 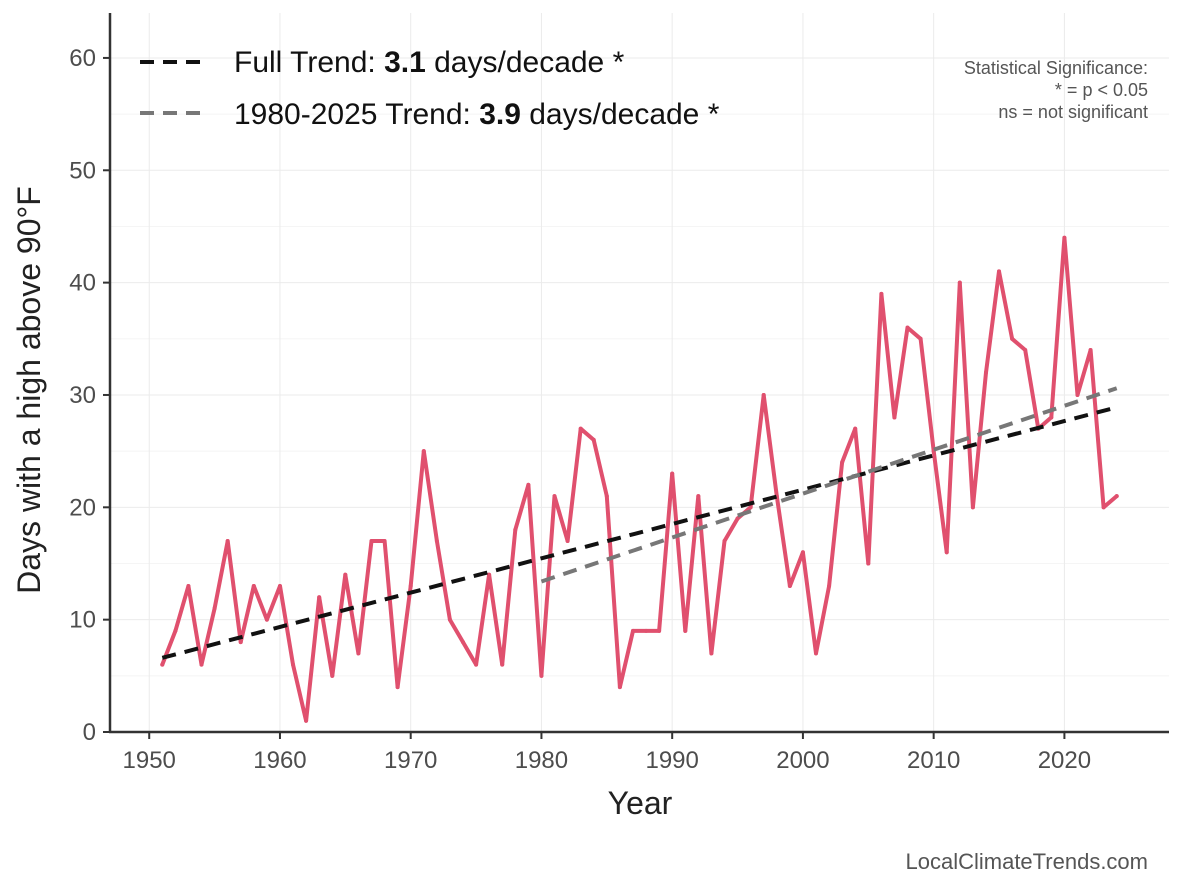 I want to click on data-point-1957, so click(x=240, y=642).